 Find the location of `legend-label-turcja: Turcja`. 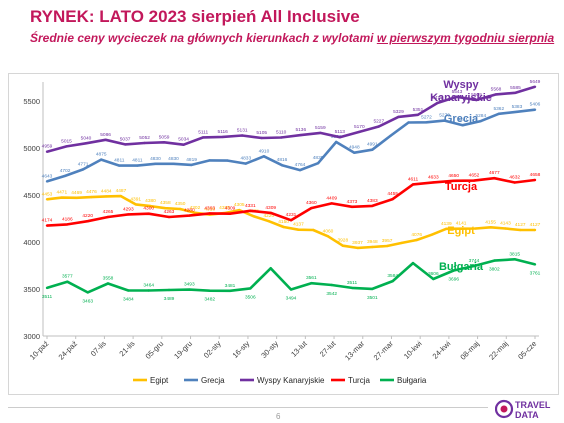

legend-label-turcja: Turcja is located at coordinates (359, 380).